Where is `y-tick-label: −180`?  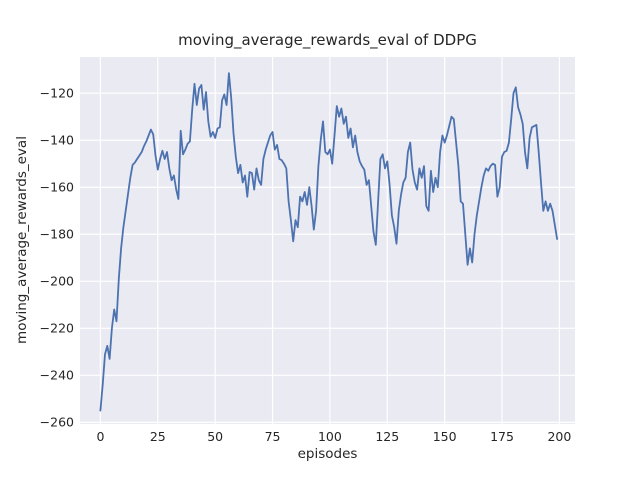
y-tick-label: −180 is located at coordinates (56, 234).